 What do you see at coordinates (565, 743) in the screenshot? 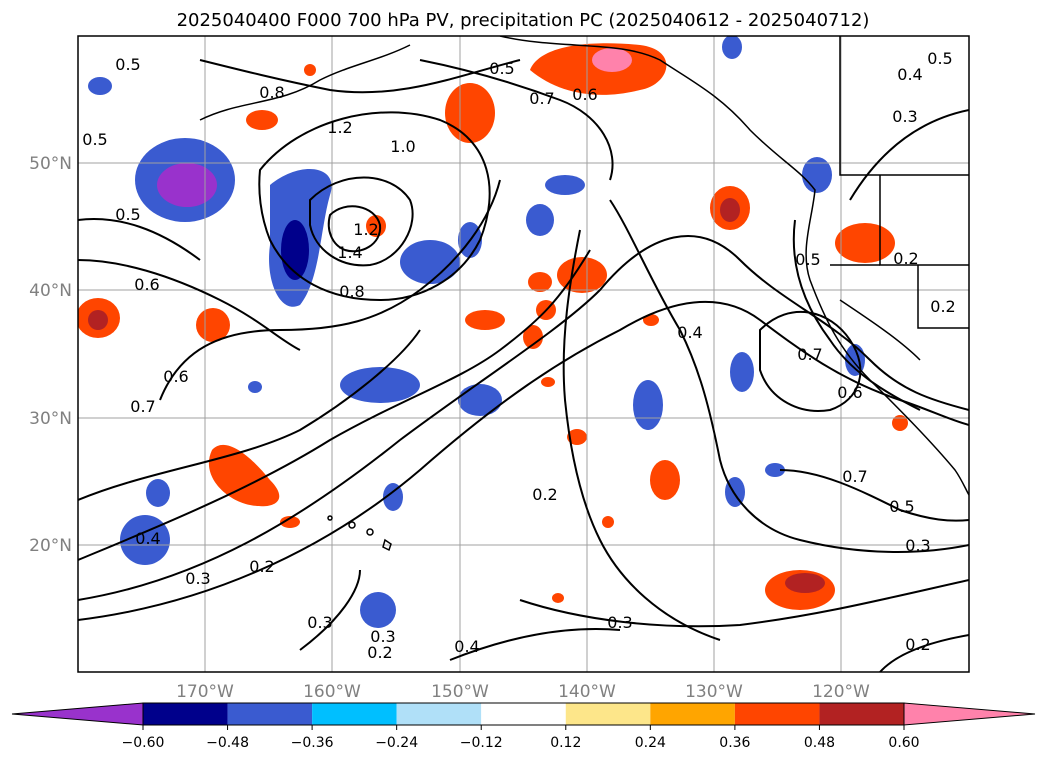
I see `colorbar-tick-label: 0.12` at bounding box center [565, 743].